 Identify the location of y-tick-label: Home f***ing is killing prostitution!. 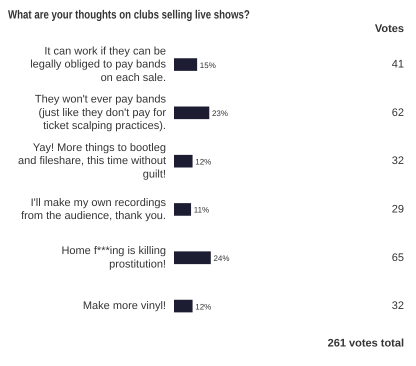
(113, 257).